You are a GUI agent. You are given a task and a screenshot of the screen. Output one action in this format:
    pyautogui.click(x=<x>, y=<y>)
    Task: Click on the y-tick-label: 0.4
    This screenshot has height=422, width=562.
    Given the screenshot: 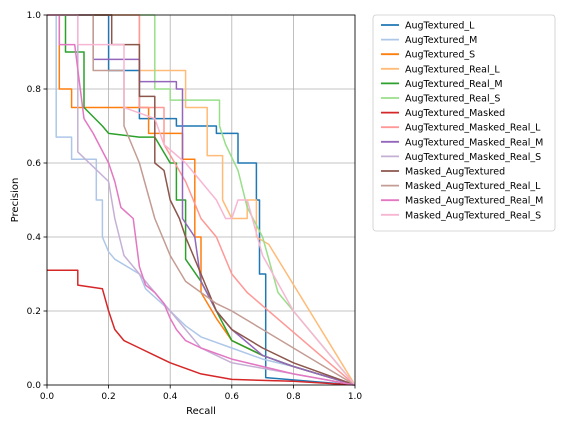 What is the action you would take?
    pyautogui.click(x=34, y=238)
    